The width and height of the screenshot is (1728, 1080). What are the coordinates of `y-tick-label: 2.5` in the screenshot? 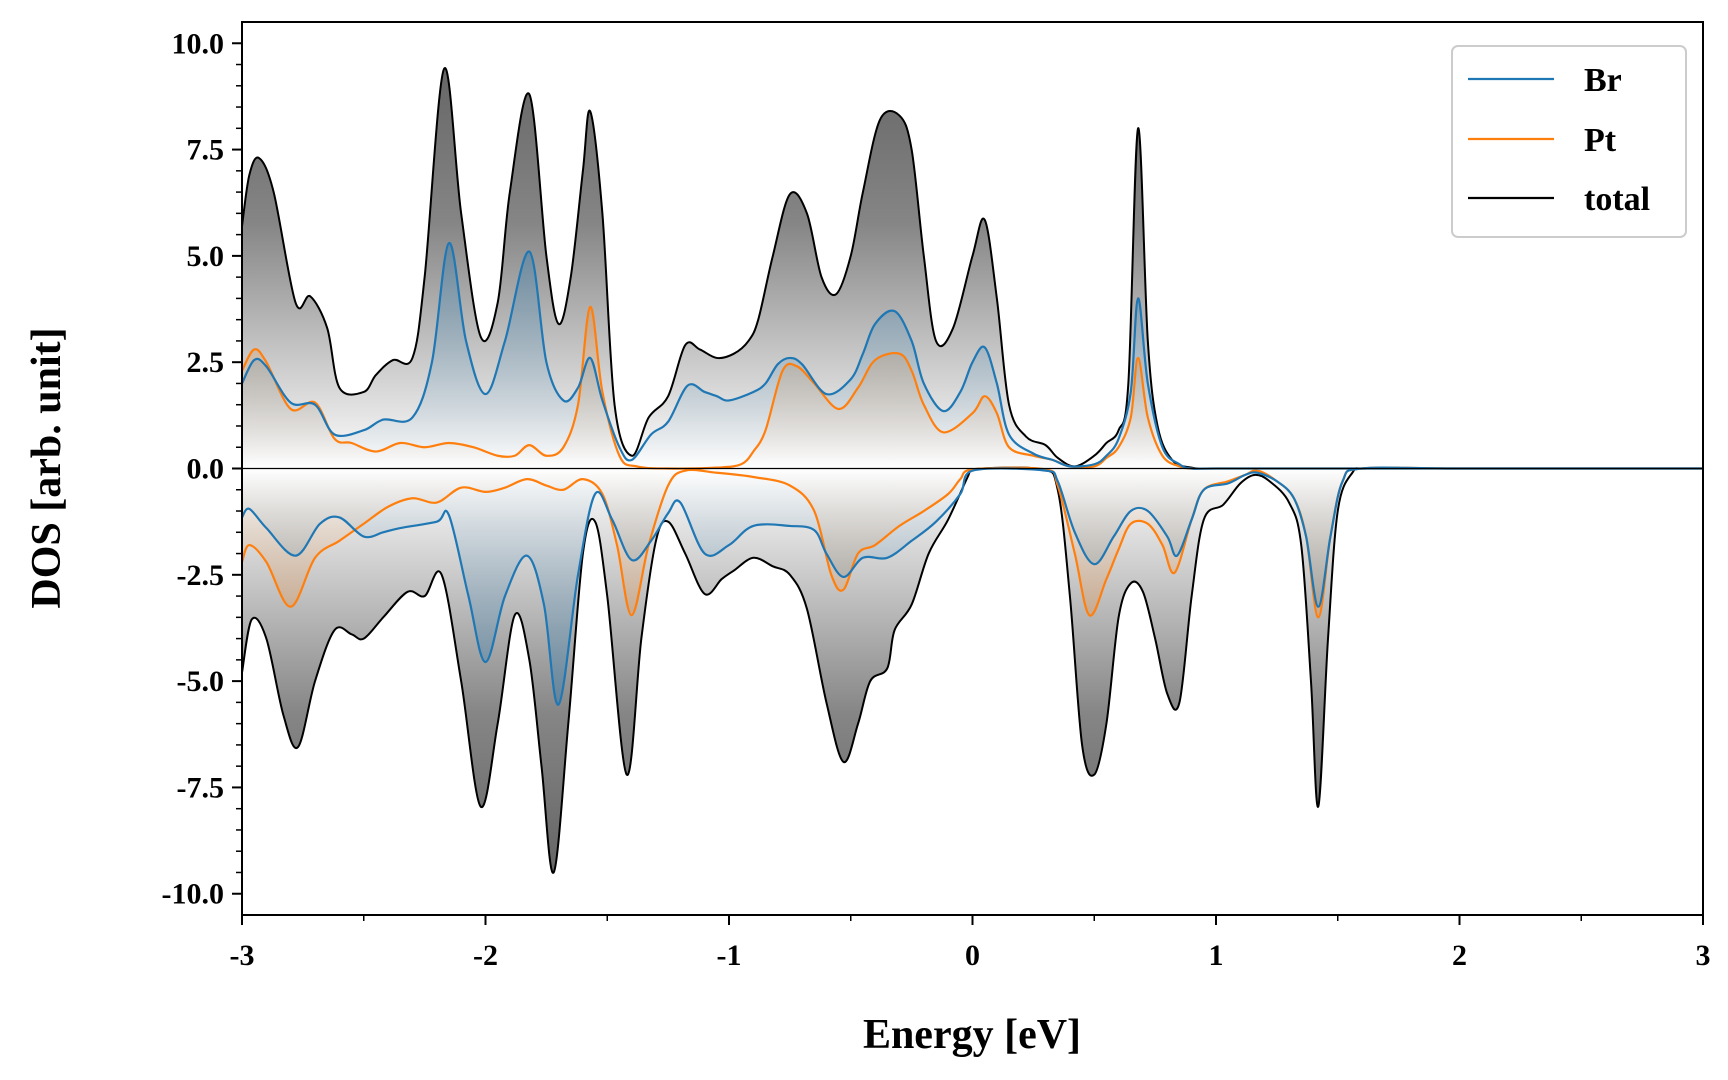 It's located at (206, 362).